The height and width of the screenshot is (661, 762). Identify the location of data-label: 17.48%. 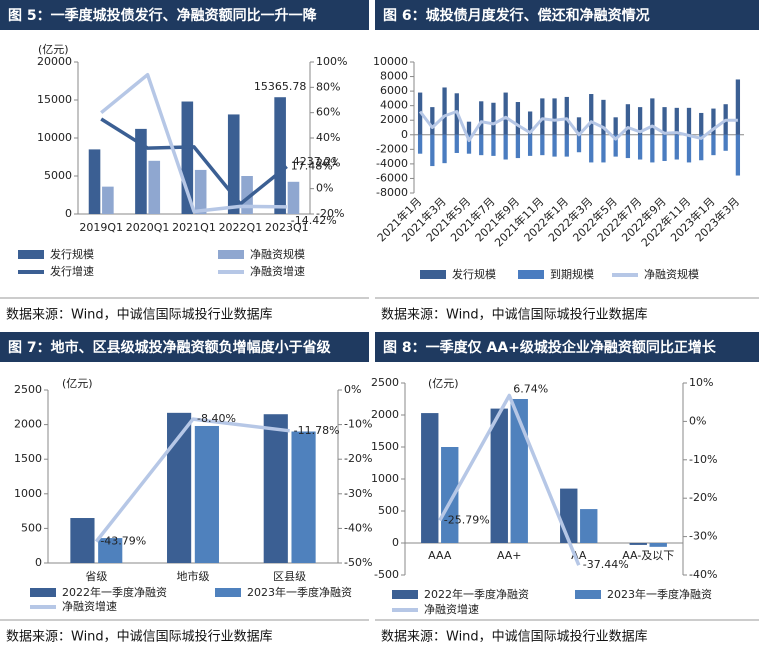
(312, 166).